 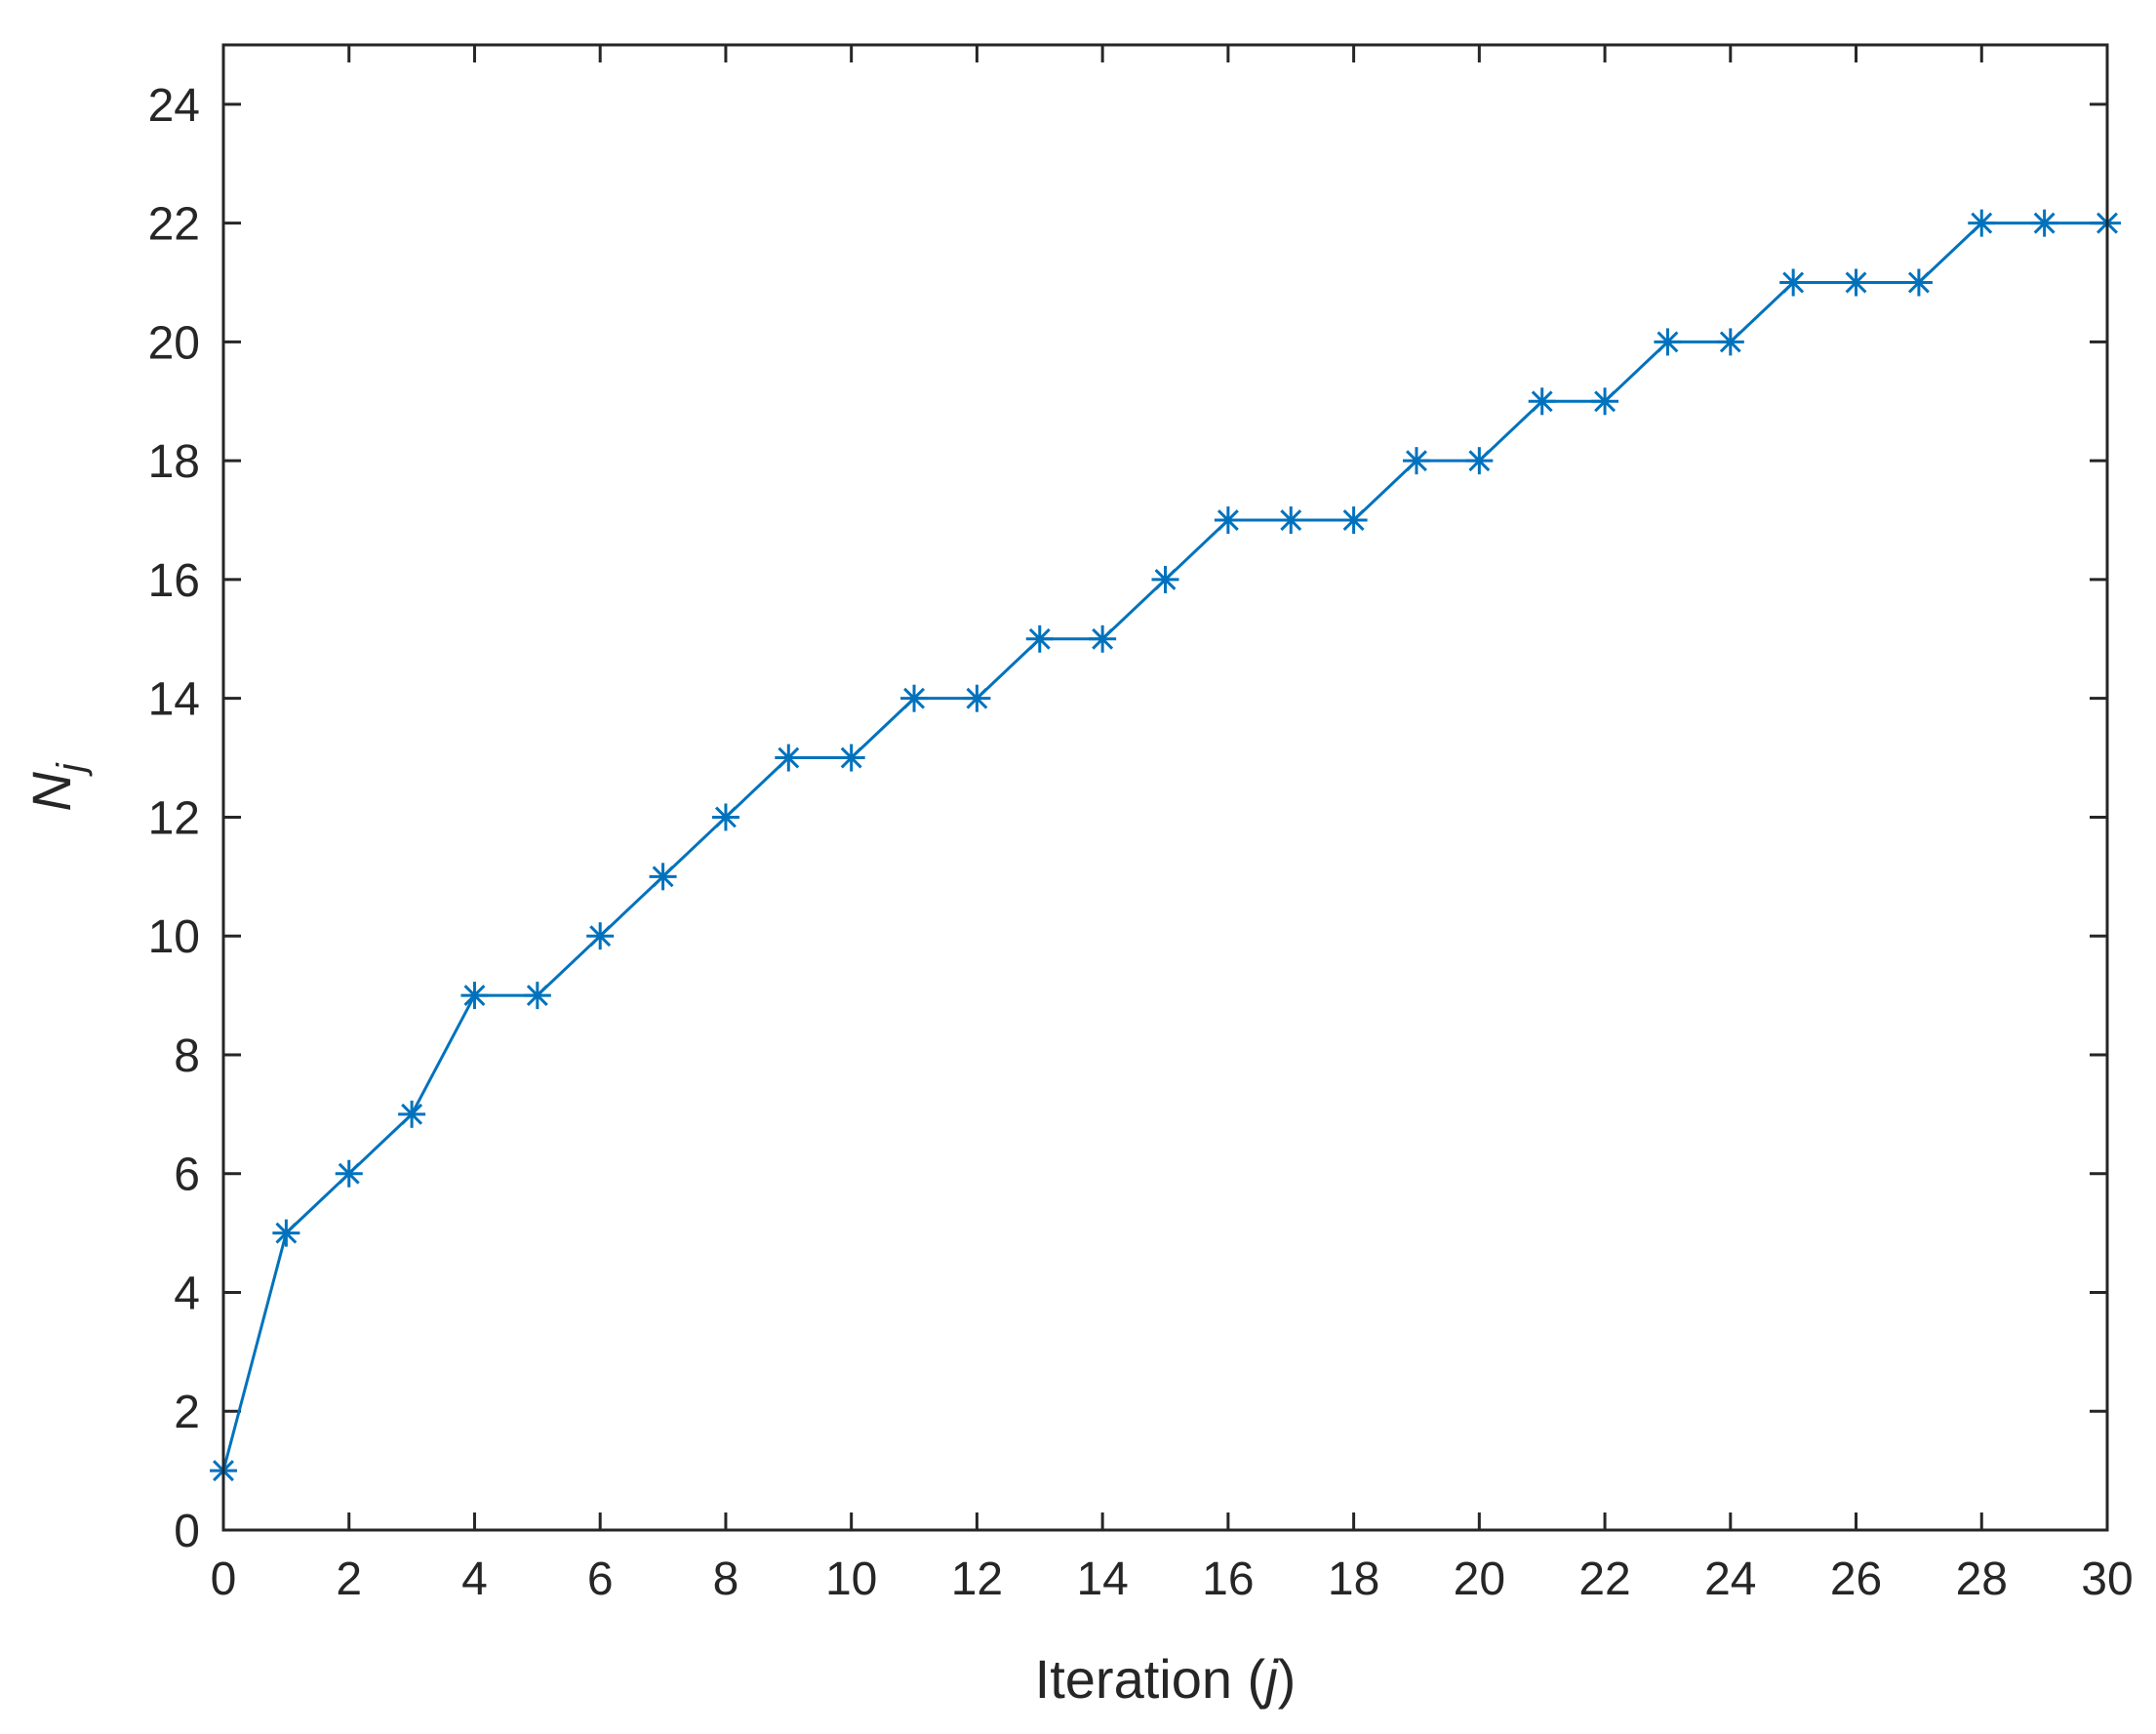 What do you see at coordinates (174, 818) in the screenshot?
I see `y-tick-label: 12` at bounding box center [174, 818].